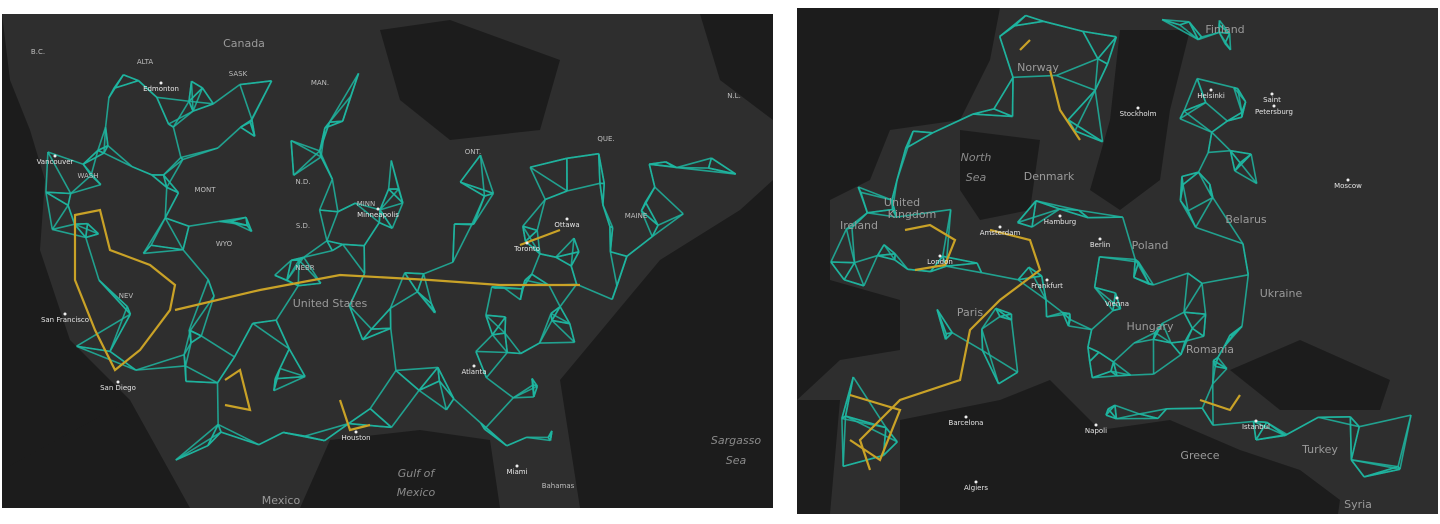 The image size is (1440, 524). Describe the element at coordinates (38, 52) in the screenshot. I see `region-label: B.C.` at that location.